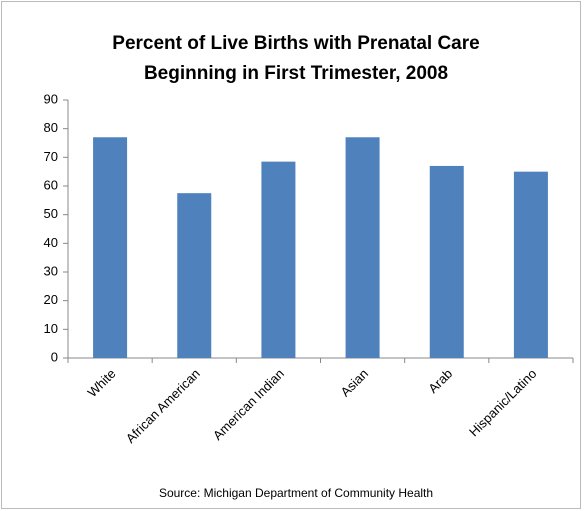 This screenshot has width=584, height=511. Describe the element at coordinates (51, 98) in the screenshot. I see `y-tick-label: 90` at that location.